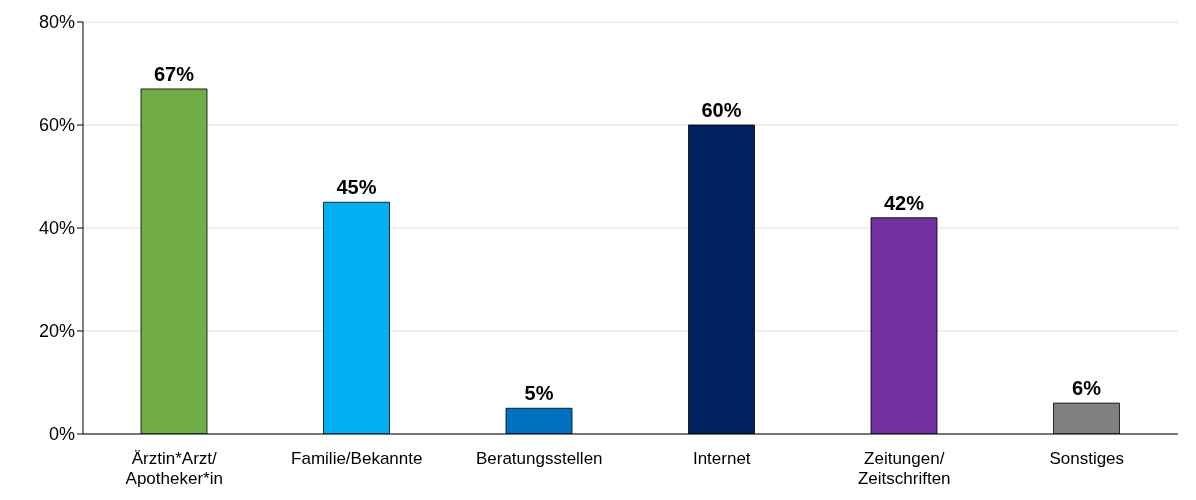  Describe the element at coordinates (357, 458) in the screenshot. I see `x-tick-label: Familie/Bekannte` at that location.